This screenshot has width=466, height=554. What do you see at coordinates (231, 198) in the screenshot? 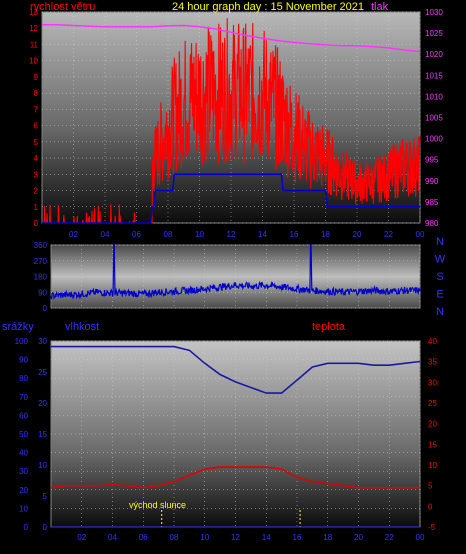
I see `average-wind-line` at bounding box center [231, 198].